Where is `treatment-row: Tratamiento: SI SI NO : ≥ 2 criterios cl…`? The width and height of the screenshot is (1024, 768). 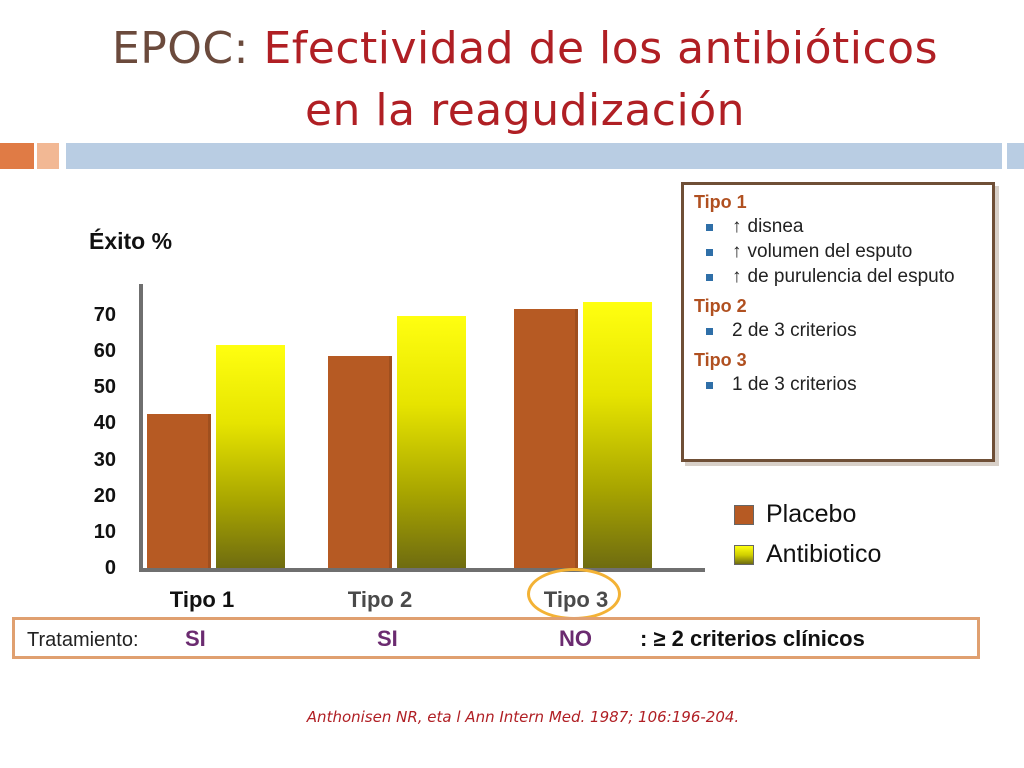
treatment-row: Tratamiento: SI SI NO : ≥ 2 criterios cl… is located at coordinates (496, 638).